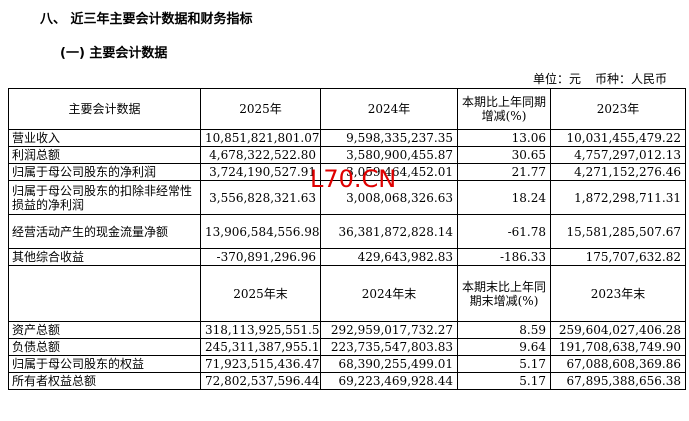  What do you see at coordinates (104, 381) in the screenshot?
I see `row-label: 所有者权益总额` at bounding box center [104, 381].